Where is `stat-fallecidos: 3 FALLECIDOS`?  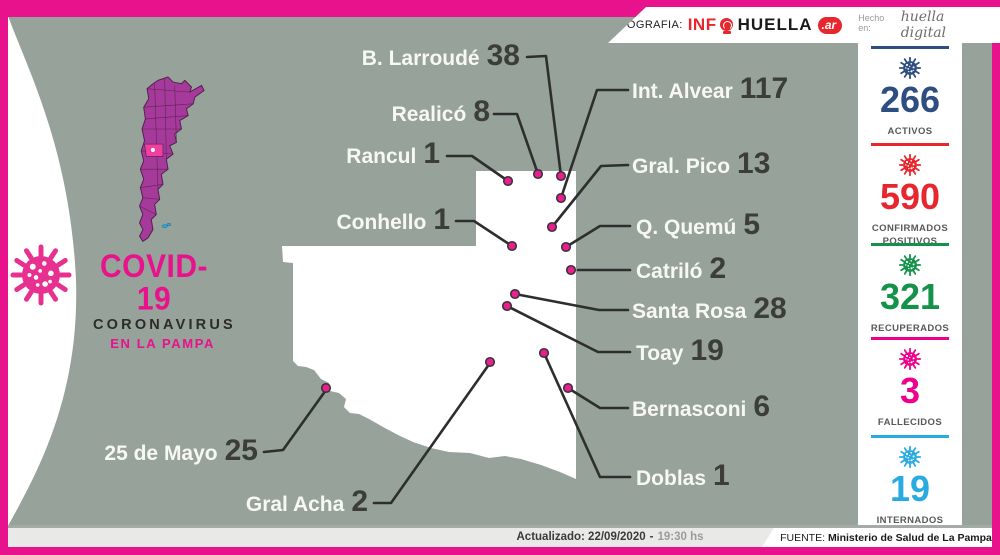 stat-fallecidos: 3 FALLECIDOS is located at coordinates (910, 383).